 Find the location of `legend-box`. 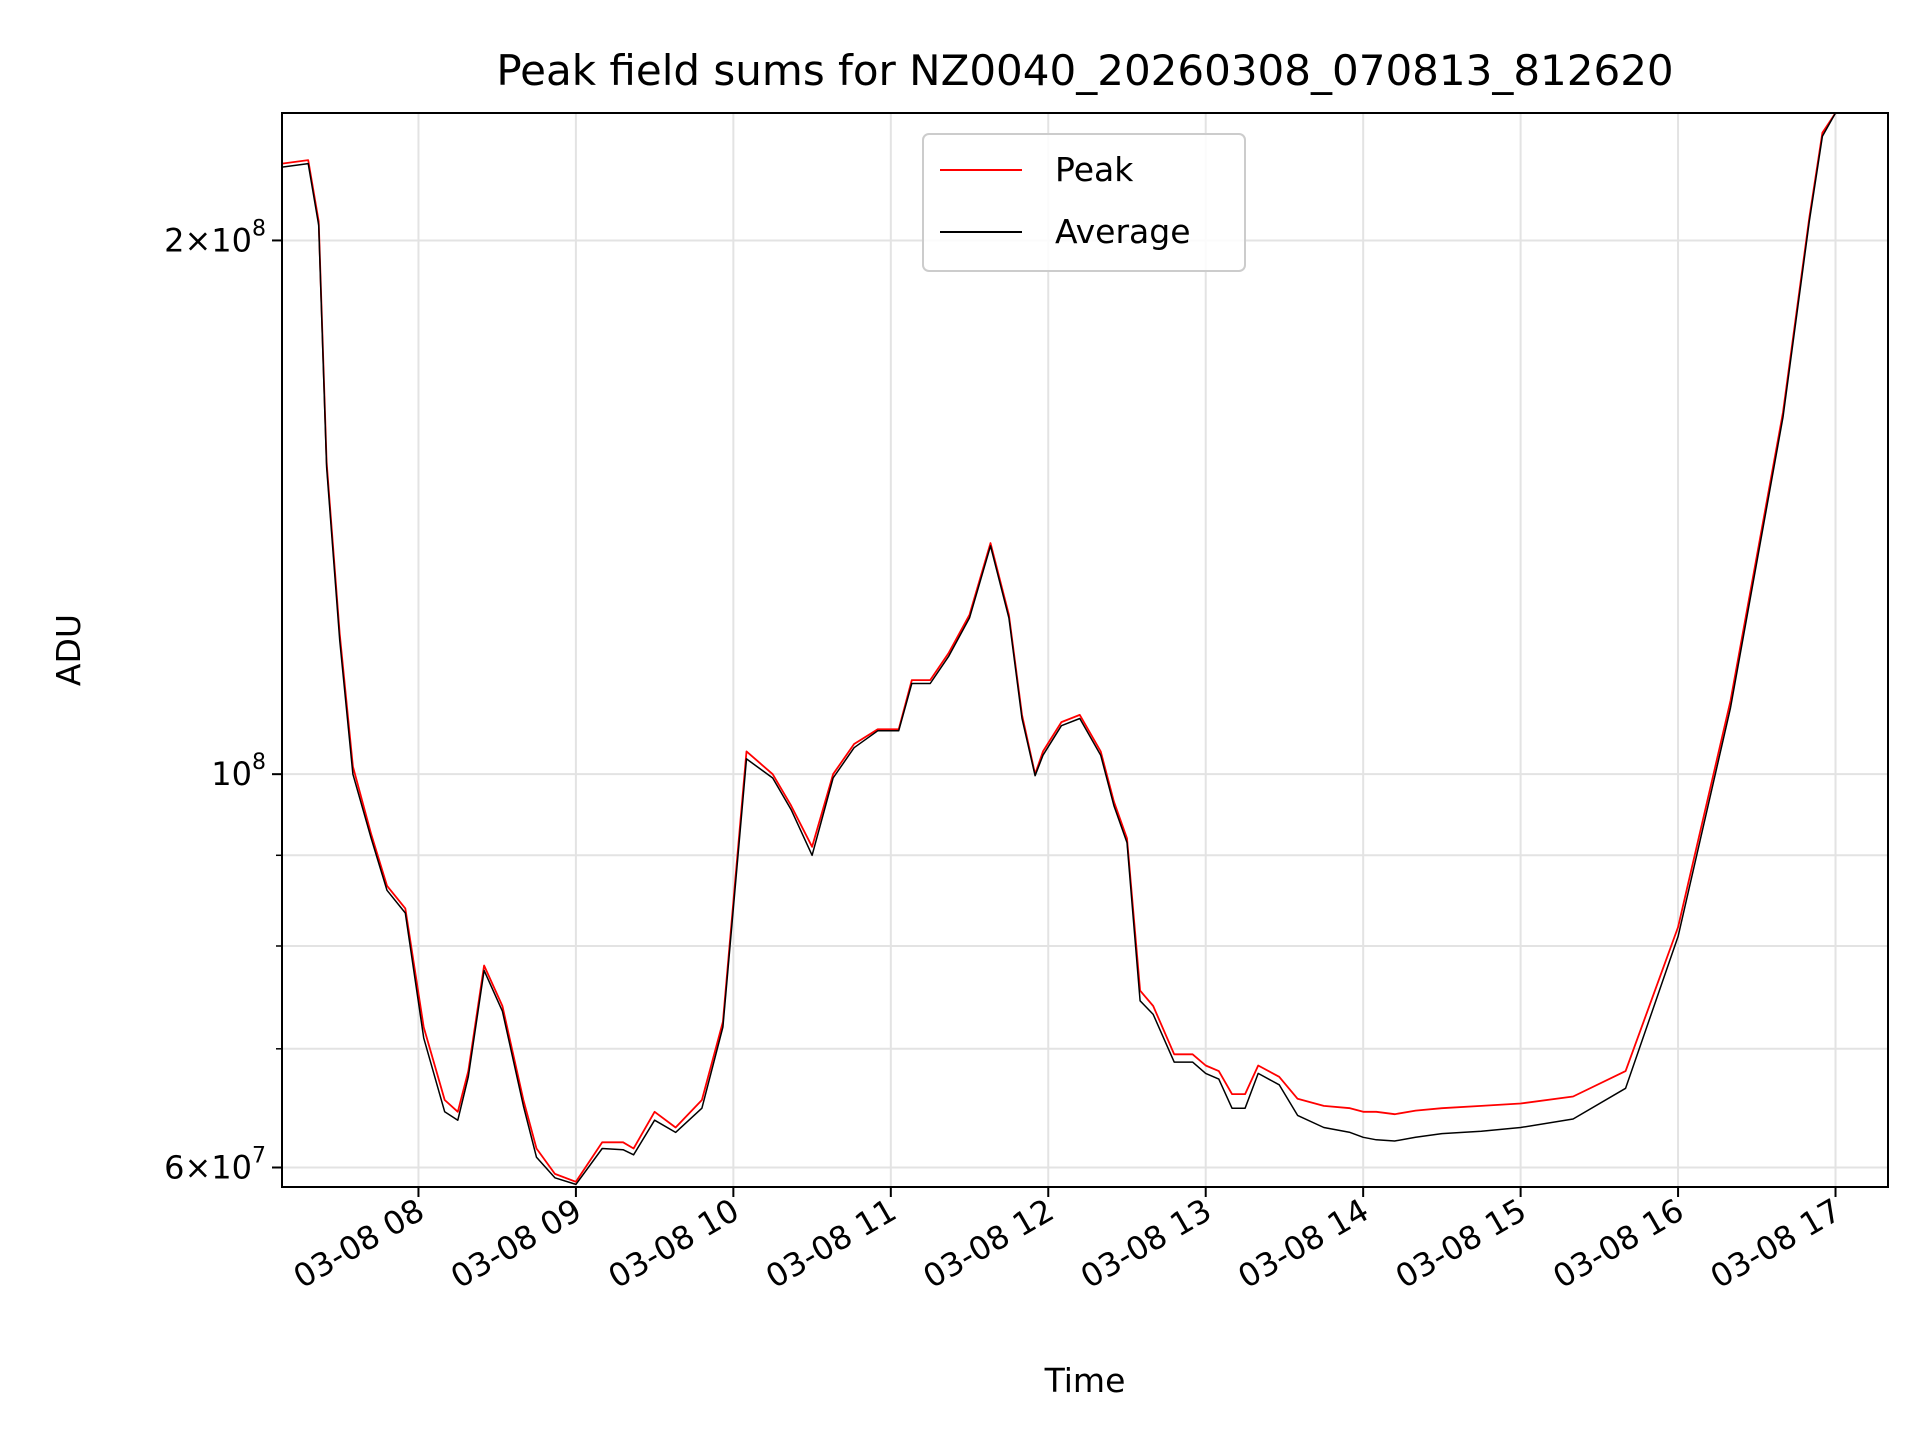

legend-box is located at coordinates (1084, 202).